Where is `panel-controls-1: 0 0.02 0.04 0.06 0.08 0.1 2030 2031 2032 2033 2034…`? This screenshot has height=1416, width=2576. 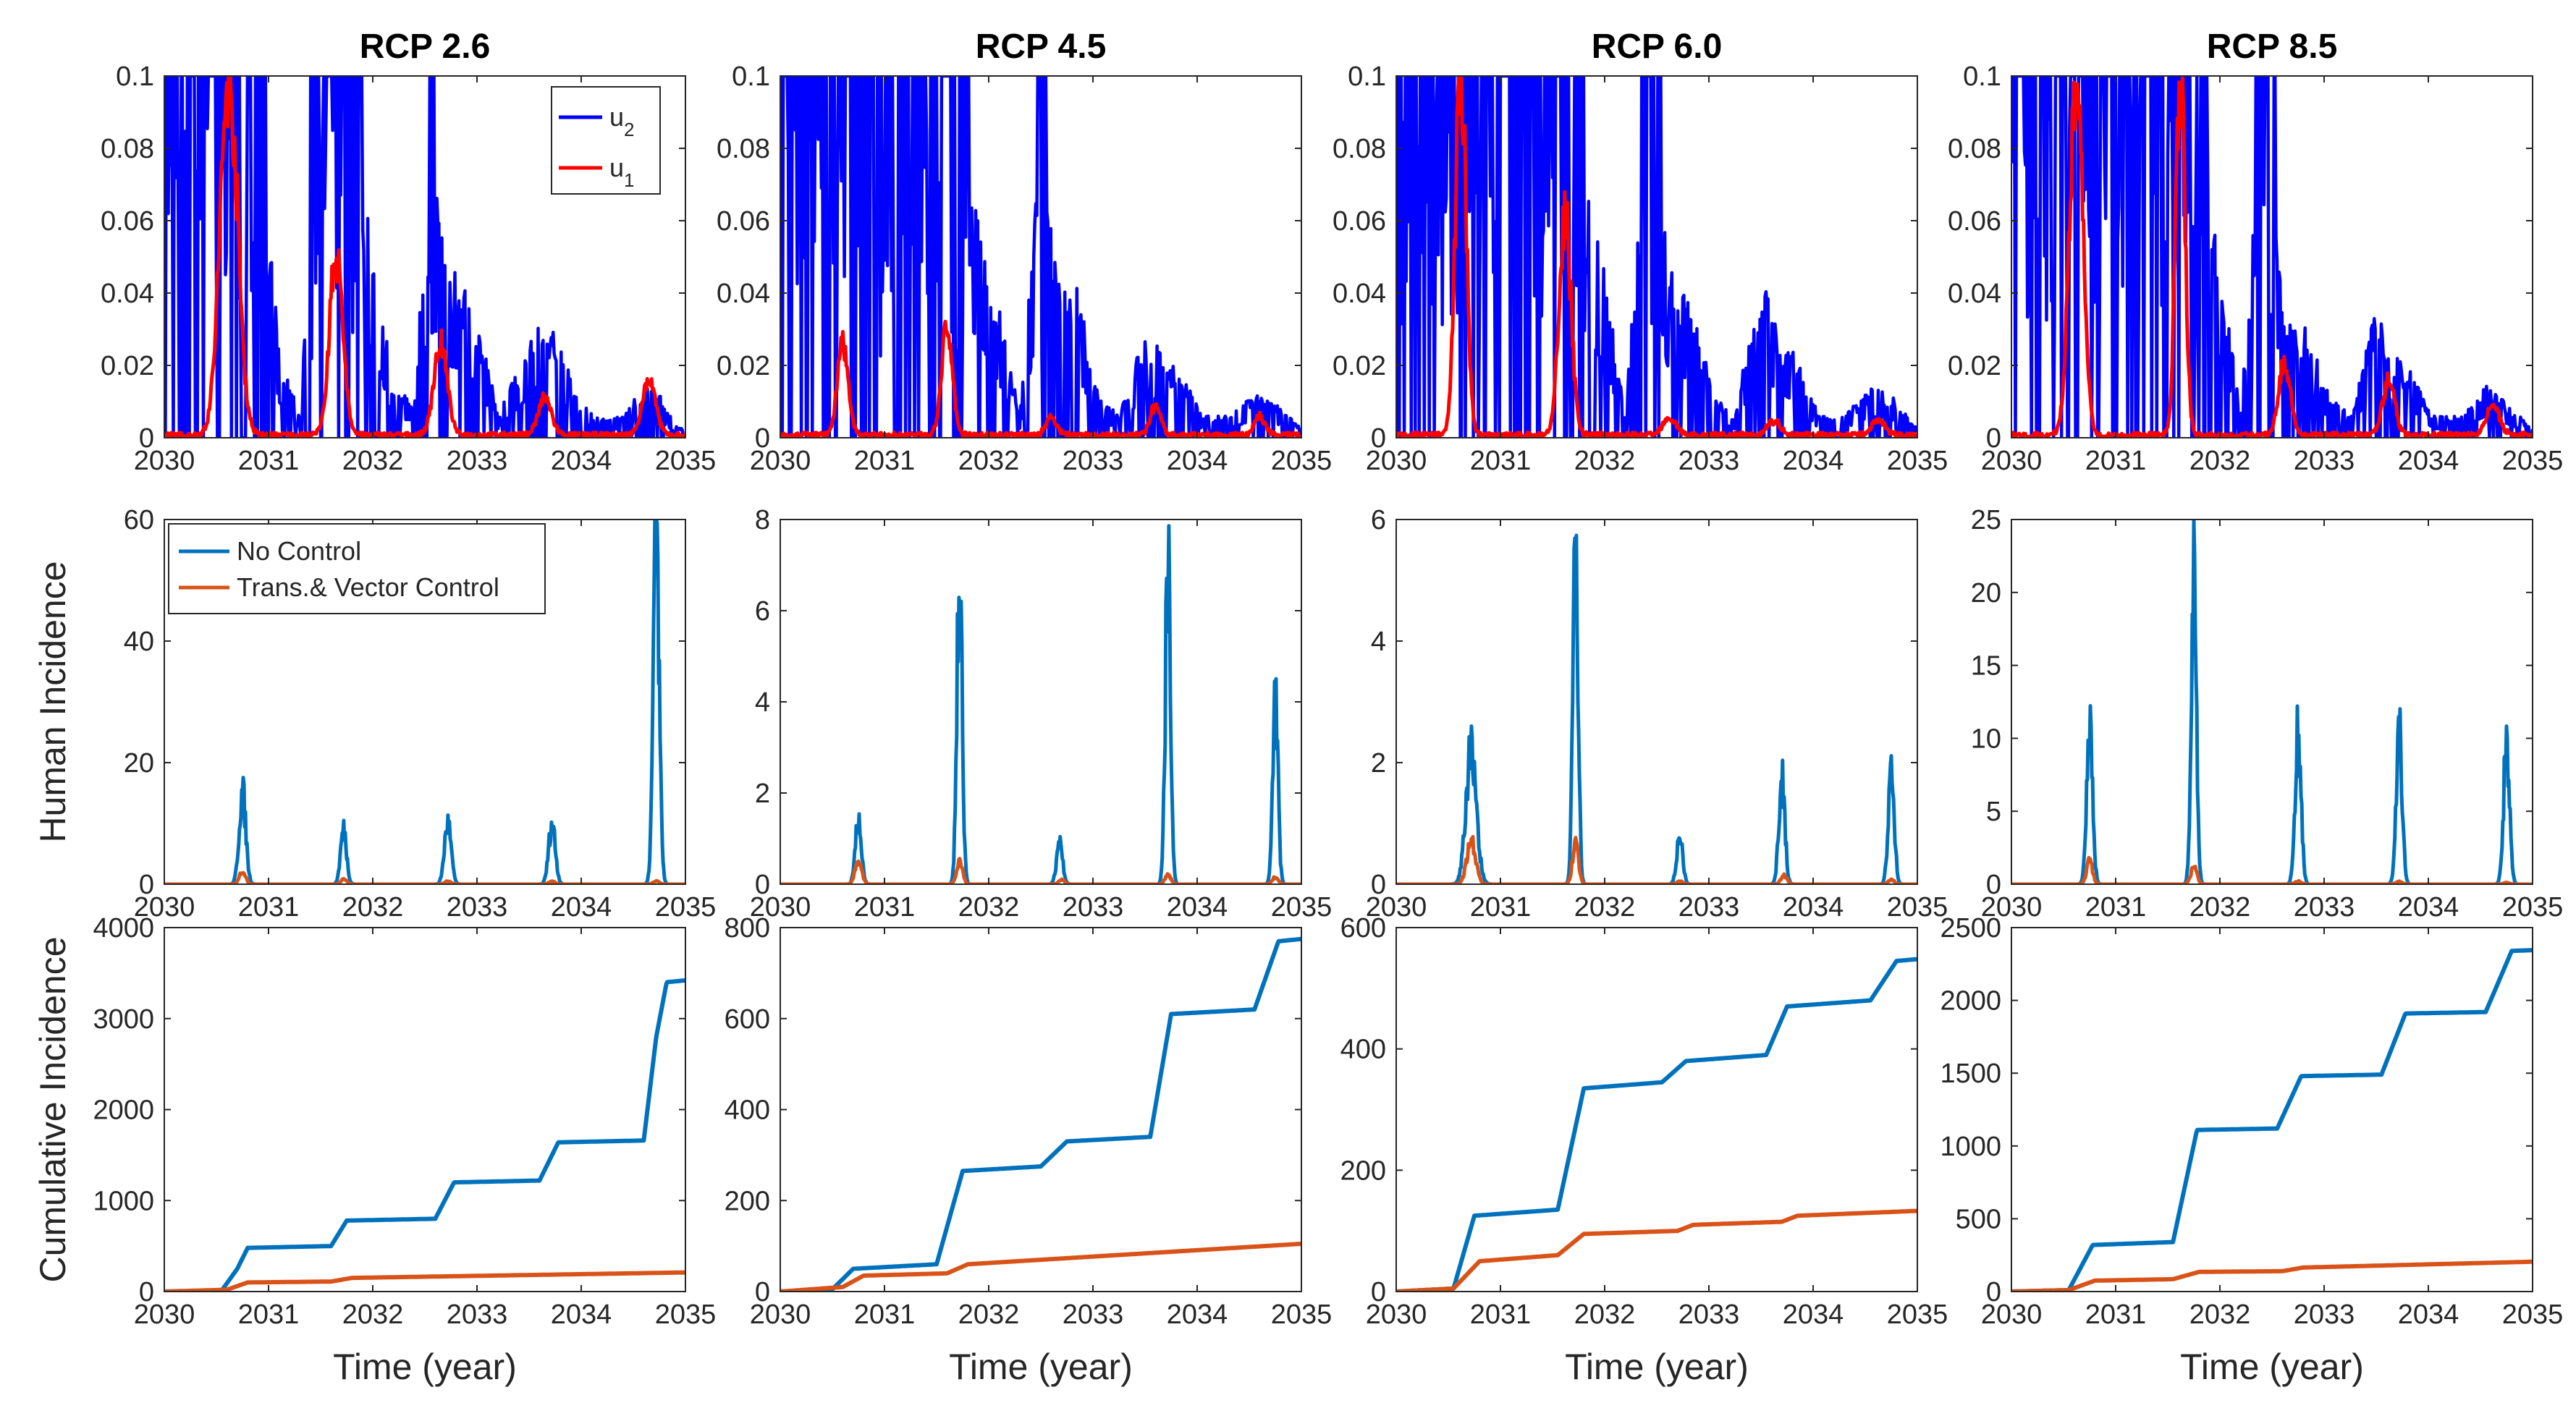 panel-controls-1: 0 0.02 0.04 0.06 0.08 0.1 2030 2031 2032 2033 2034… is located at coordinates (409, 251).